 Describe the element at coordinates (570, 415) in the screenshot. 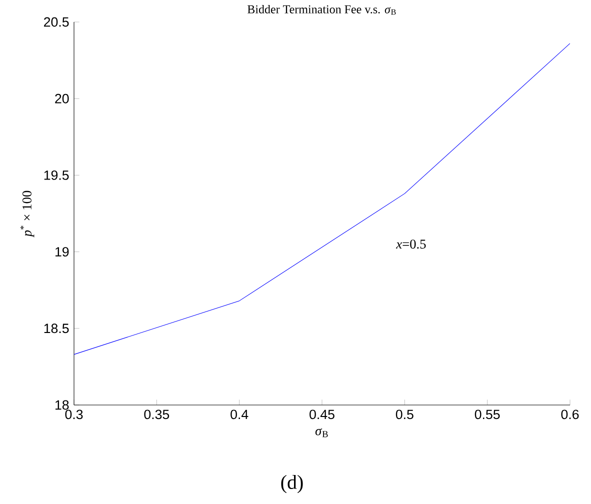

I see `x-tick-label: 0.6` at that location.